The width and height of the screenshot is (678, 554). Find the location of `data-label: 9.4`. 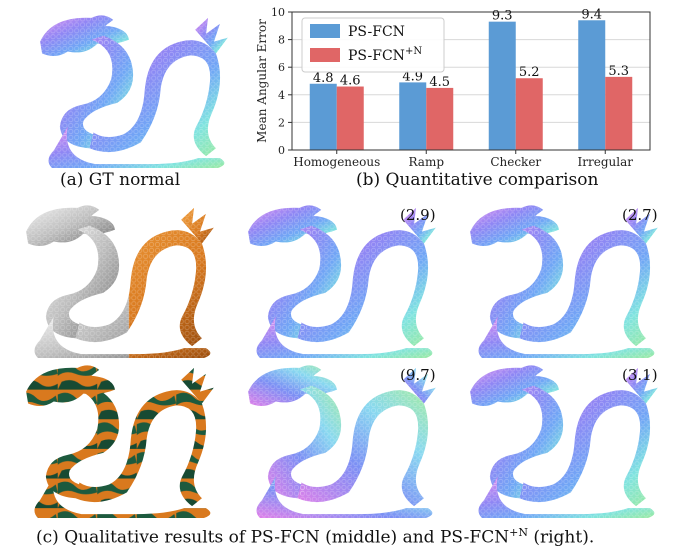

data-label: 9.4 is located at coordinates (591, 14).